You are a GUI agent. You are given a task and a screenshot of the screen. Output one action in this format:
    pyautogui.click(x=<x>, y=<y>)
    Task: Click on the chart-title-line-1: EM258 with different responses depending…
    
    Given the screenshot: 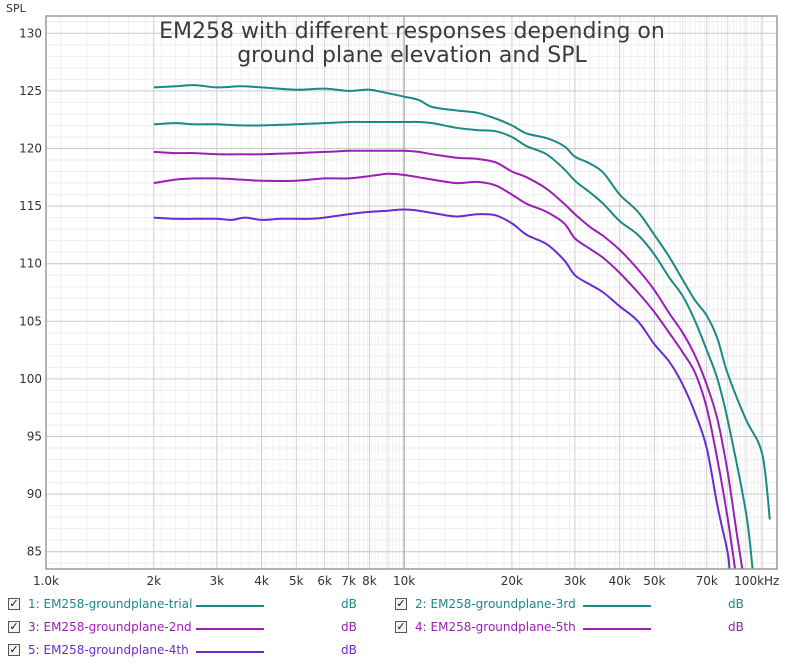 What is the action you would take?
    pyautogui.click(x=412, y=31)
    